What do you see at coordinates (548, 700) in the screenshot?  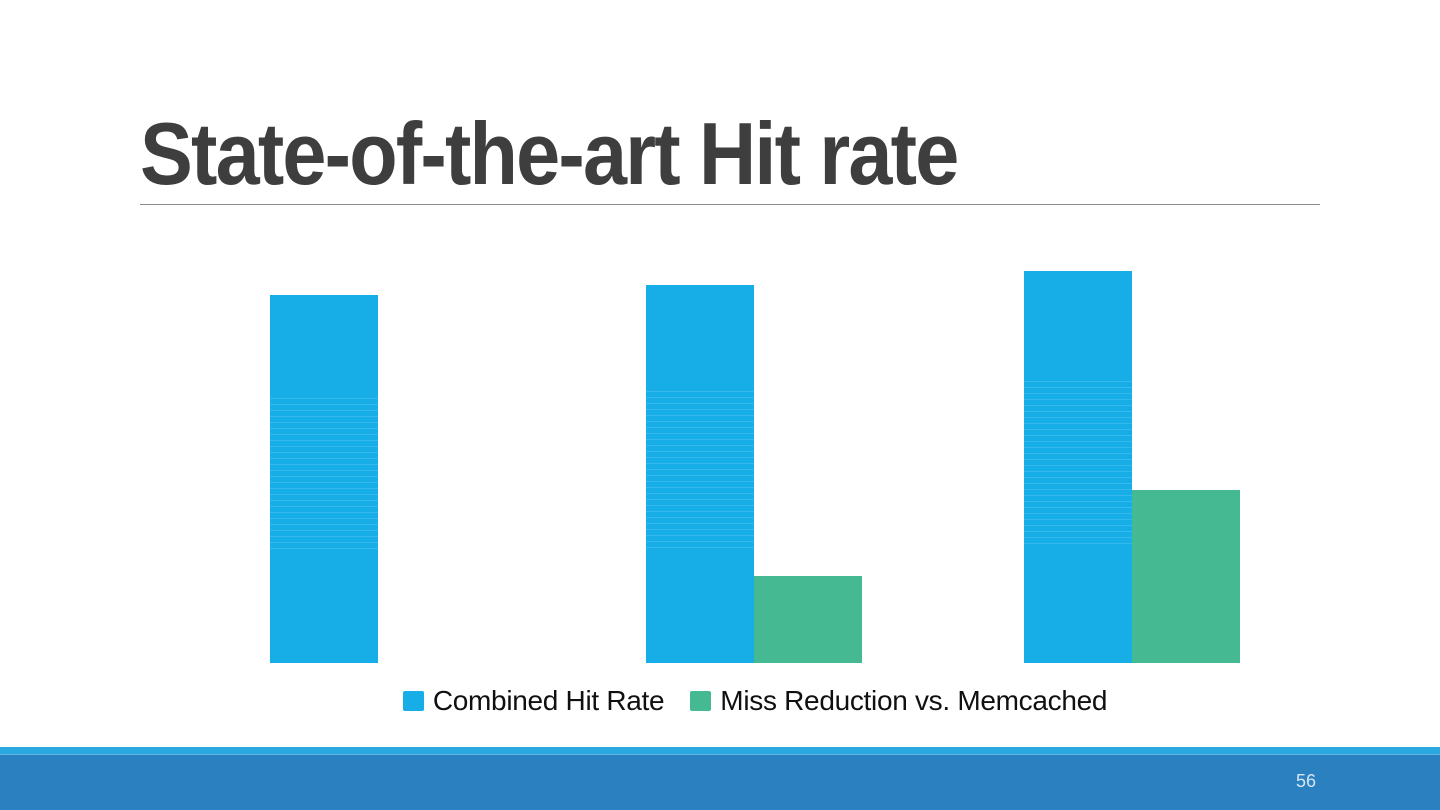 I see `legend-label: Combined Hit Rate` at bounding box center [548, 700].